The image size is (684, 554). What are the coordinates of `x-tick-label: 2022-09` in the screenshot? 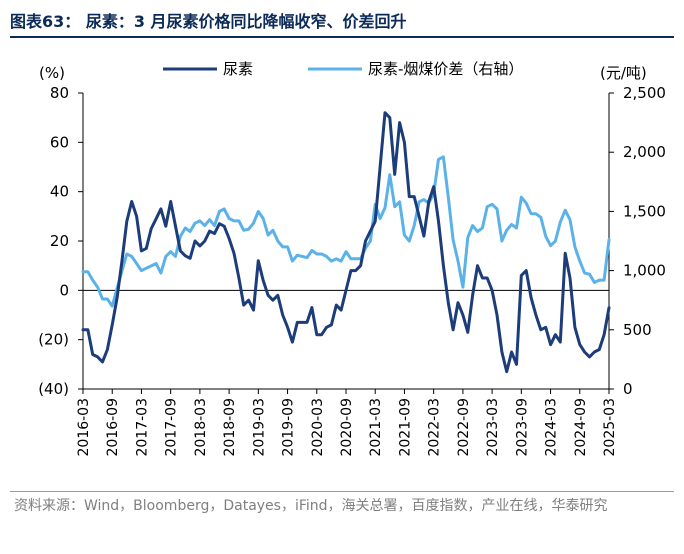 It's located at (464, 427).